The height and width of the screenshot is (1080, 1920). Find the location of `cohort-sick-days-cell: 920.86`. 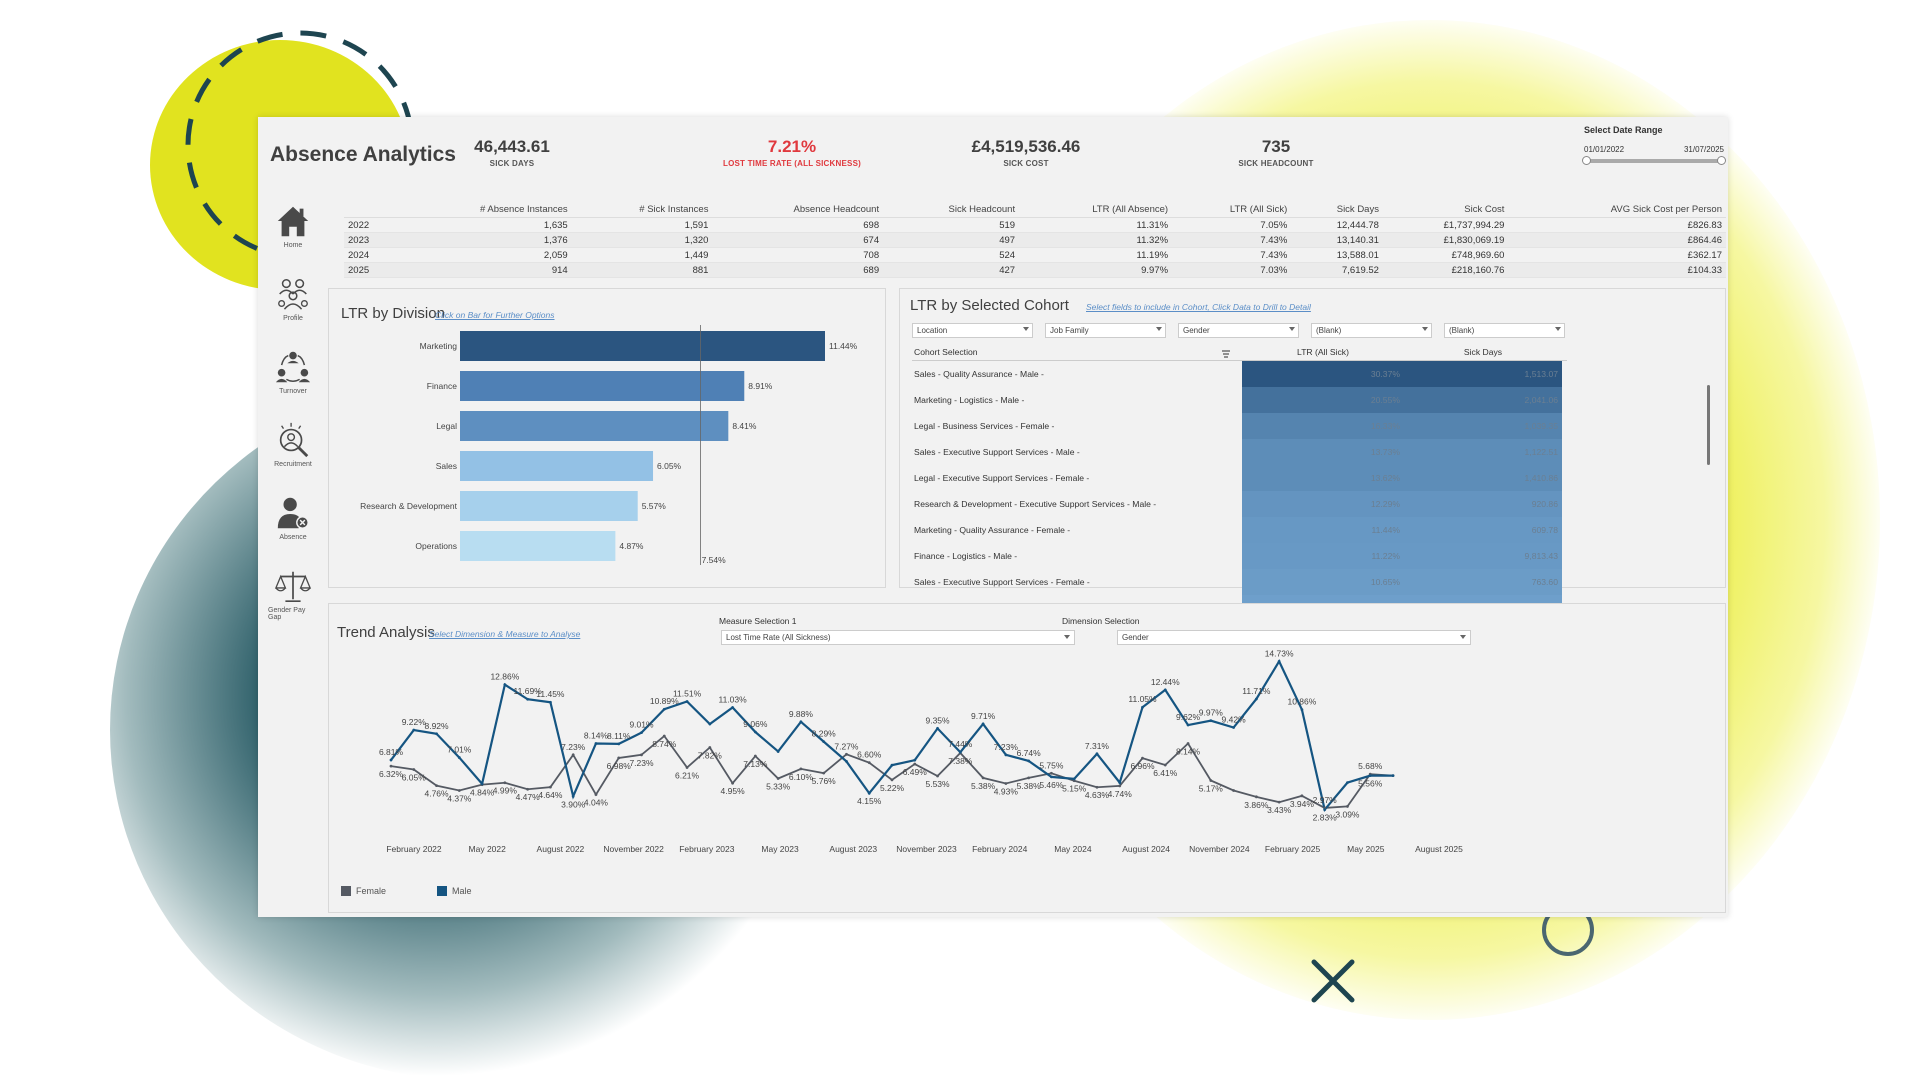

cohort-sick-days-cell: 920.86 is located at coordinates (1483, 504).